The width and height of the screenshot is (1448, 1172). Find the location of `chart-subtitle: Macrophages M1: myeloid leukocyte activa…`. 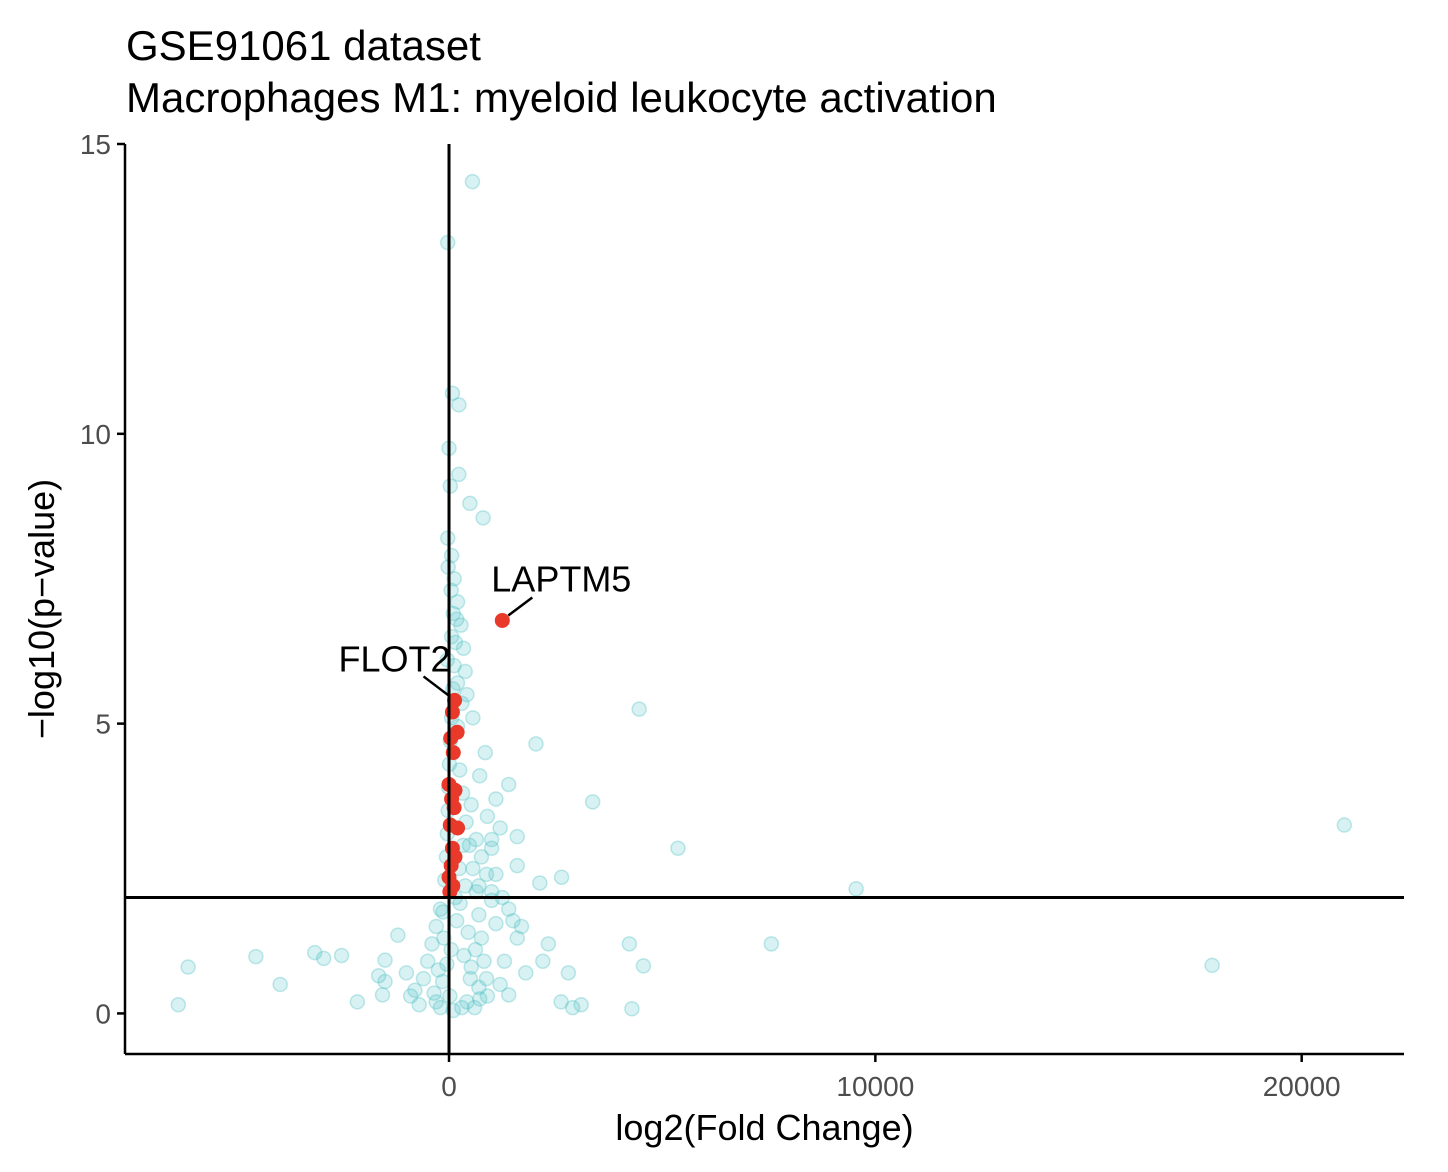

chart-subtitle: Macrophages M1: myeloid leukocyte activa… is located at coordinates (561, 97).